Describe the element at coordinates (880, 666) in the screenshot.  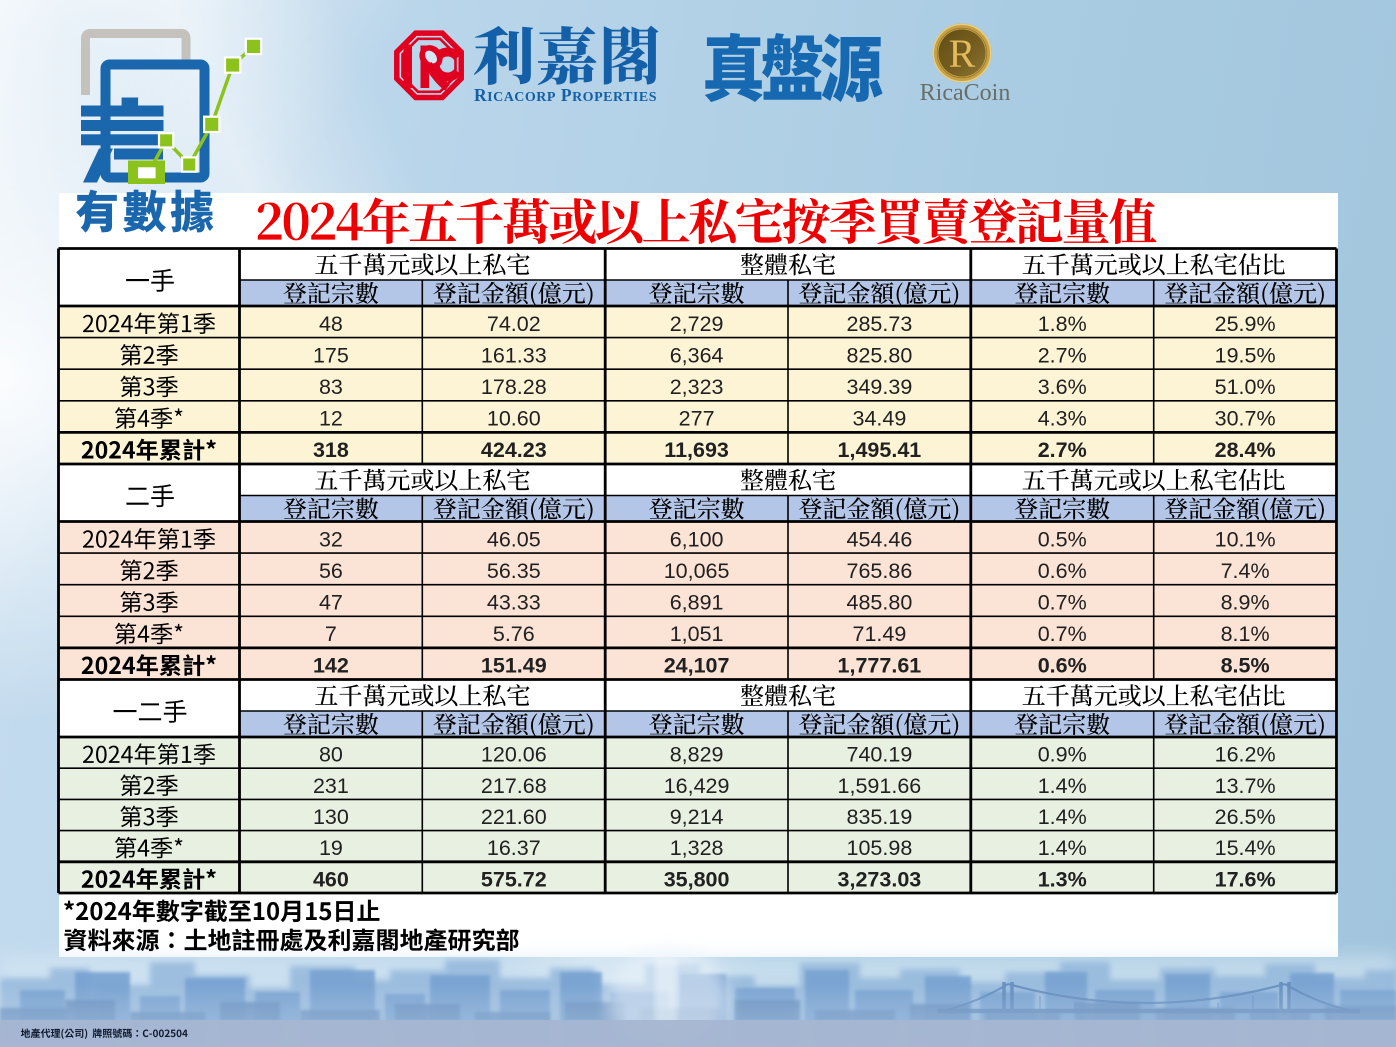
I see `svg-text: 1,777.61` at that location.